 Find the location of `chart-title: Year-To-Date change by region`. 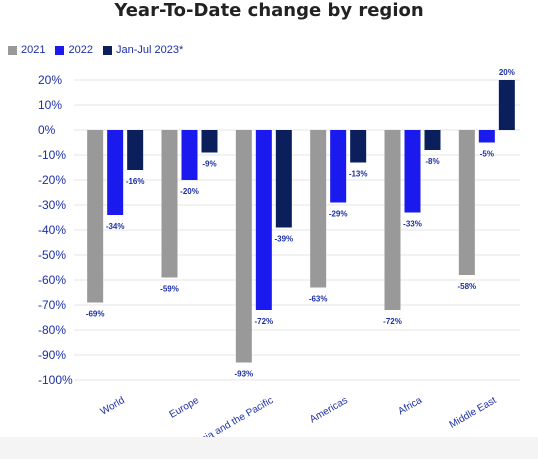

chart-title: Year-To-Date change by region is located at coordinates (269, 10).